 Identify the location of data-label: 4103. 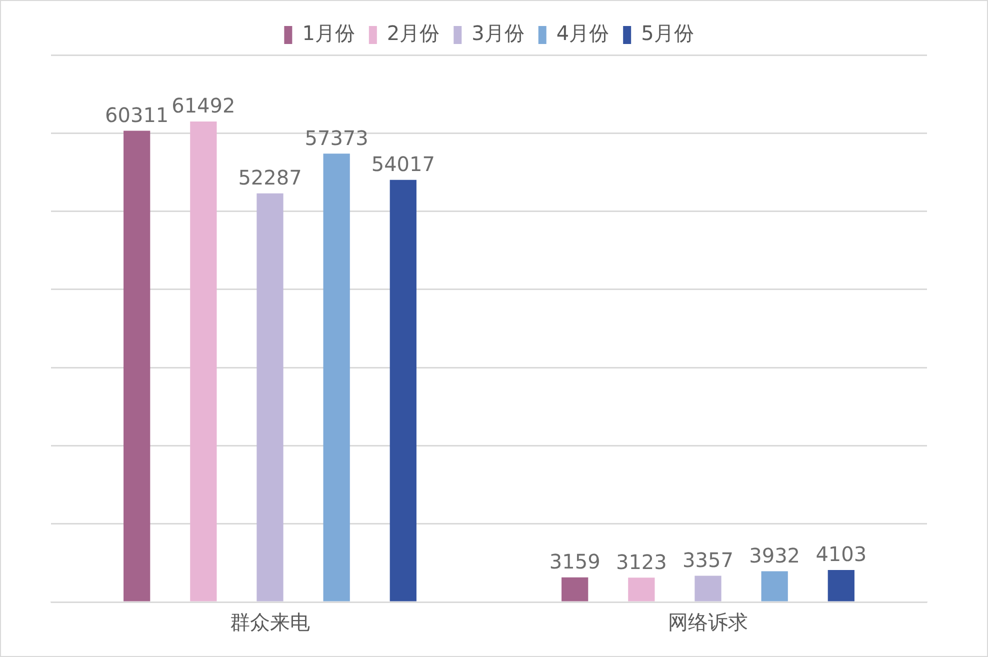
(841, 554).